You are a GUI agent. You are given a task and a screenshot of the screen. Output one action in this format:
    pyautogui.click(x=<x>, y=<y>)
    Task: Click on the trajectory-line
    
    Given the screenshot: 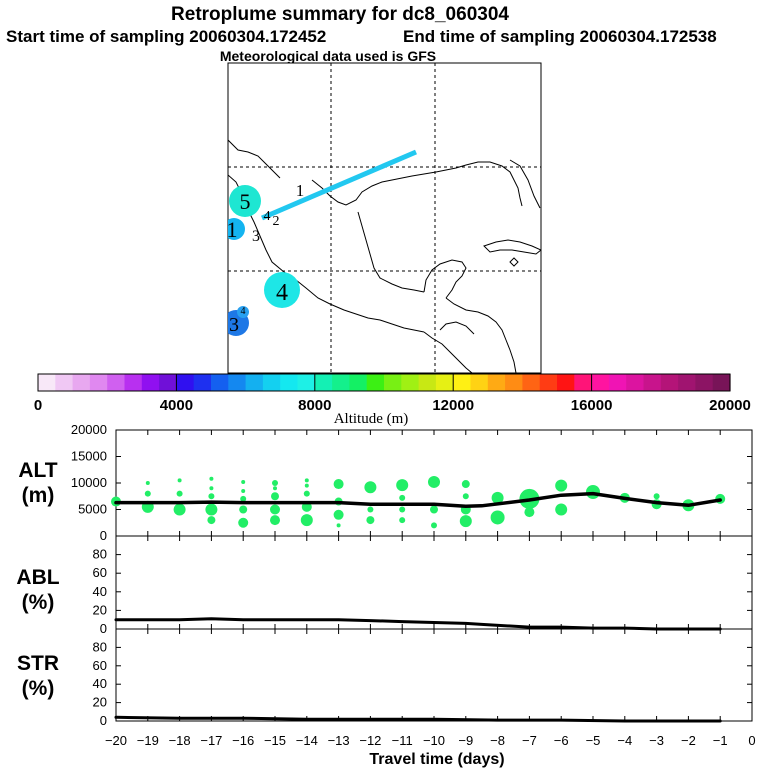 What is the action you would take?
    pyautogui.click(x=339, y=185)
    